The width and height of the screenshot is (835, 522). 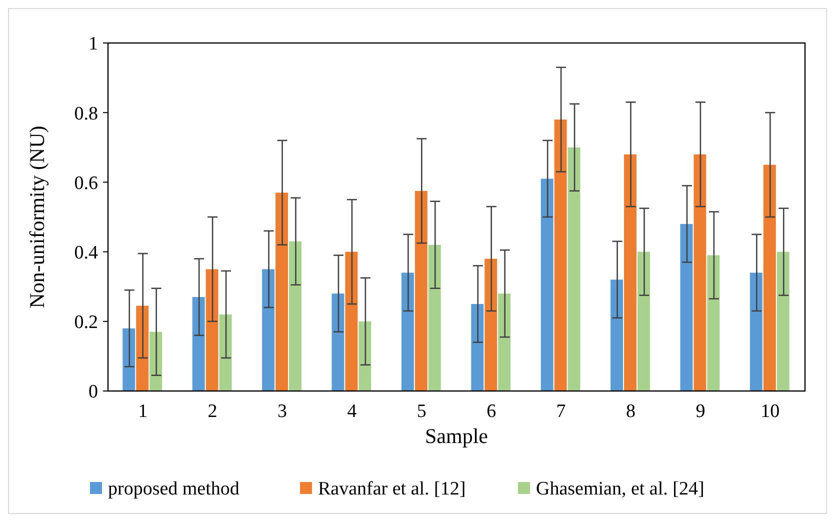 I want to click on x-tick-label: 9, so click(x=701, y=411).